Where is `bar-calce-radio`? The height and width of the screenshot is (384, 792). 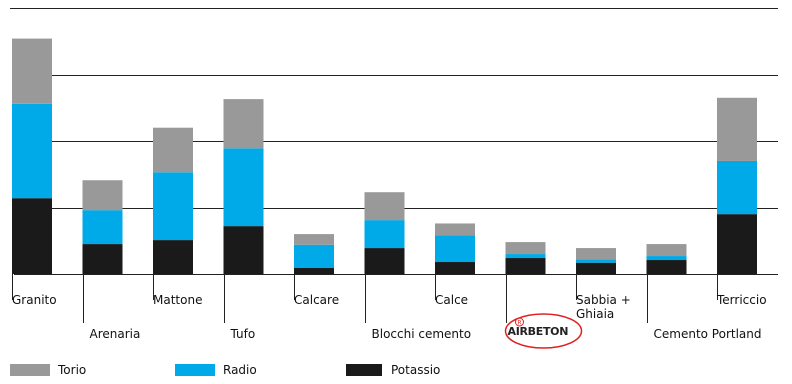 bar-calce-radio is located at coordinates (455, 249).